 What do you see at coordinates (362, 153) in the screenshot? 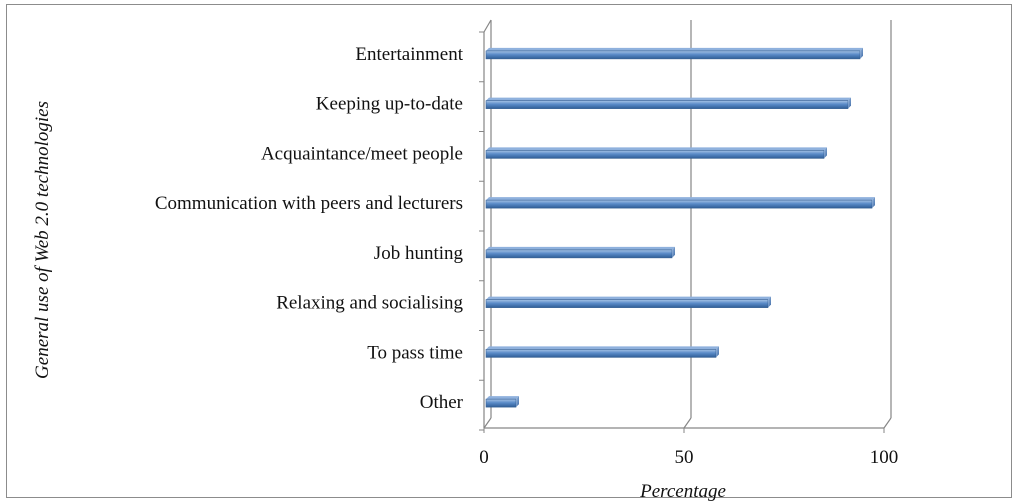
I see `category-label-2: Acquaintance/meet people` at bounding box center [362, 153].